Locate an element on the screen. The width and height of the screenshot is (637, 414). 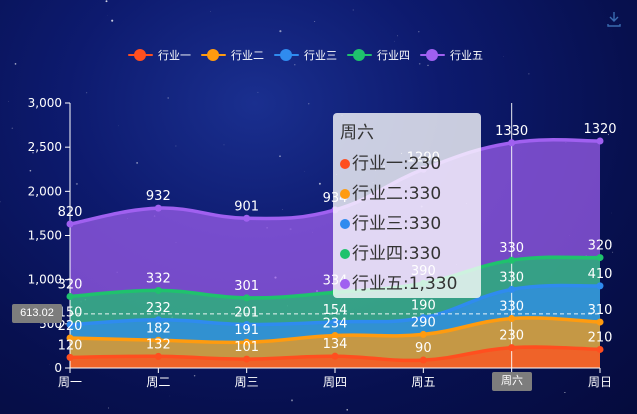
tooltip-value: 230 is located at coordinates (425, 164).